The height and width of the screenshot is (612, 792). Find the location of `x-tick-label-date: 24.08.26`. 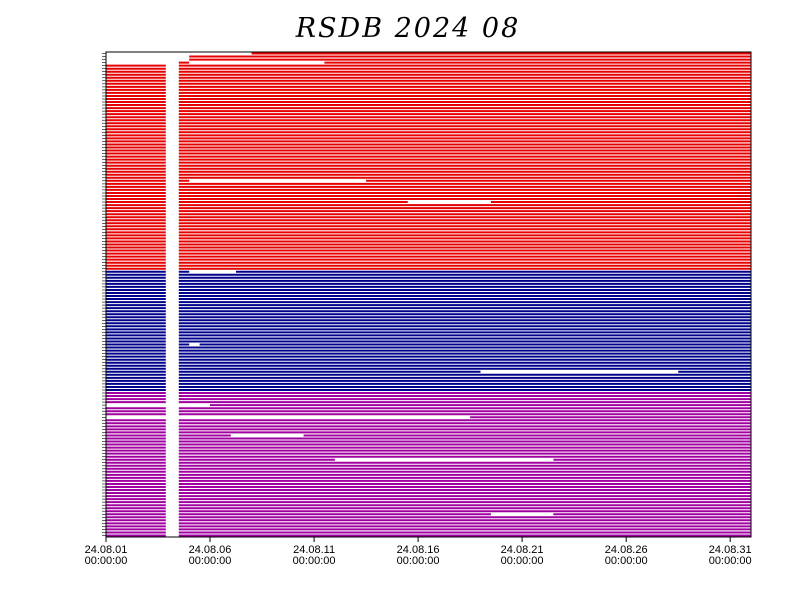

x-tick-label-date: 24.08.26 is located at coordinates (626, 550).